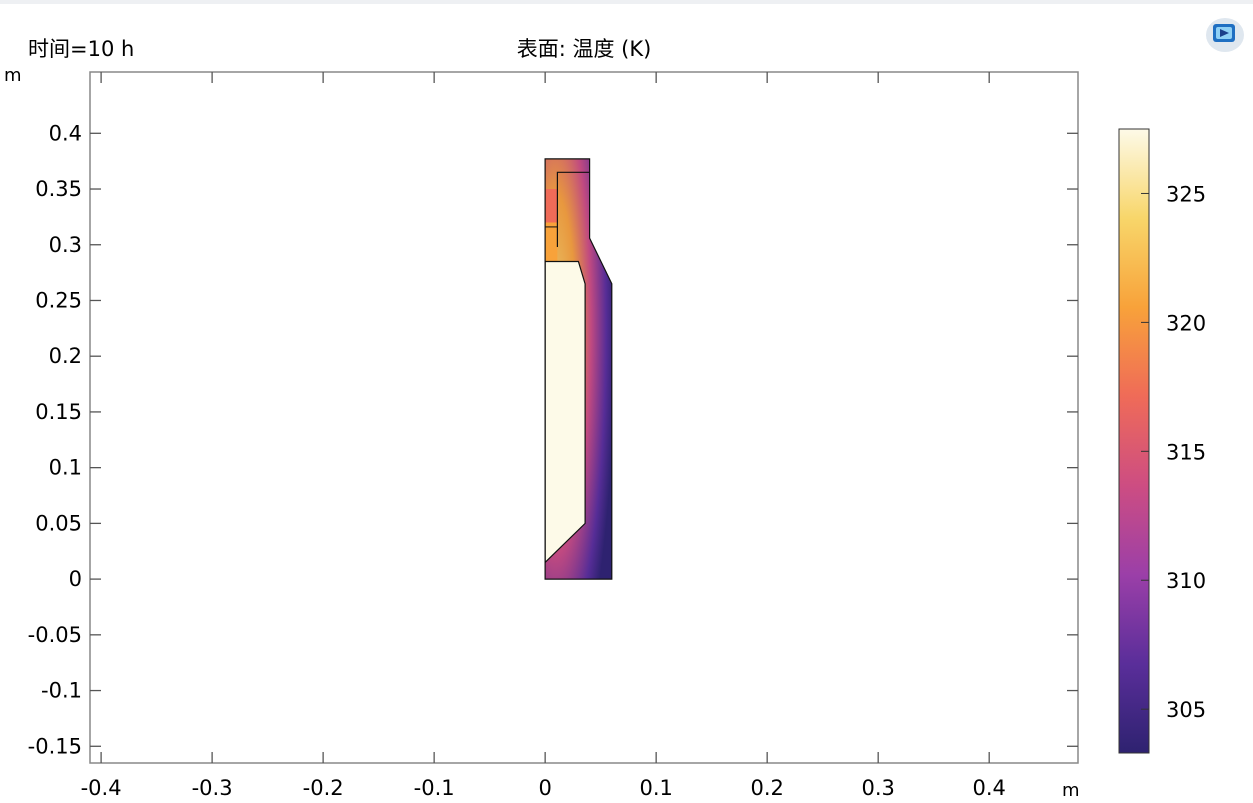 The image size is (1253, 803). I want to click on y-tick-label: 0.35, so click(58, 189).